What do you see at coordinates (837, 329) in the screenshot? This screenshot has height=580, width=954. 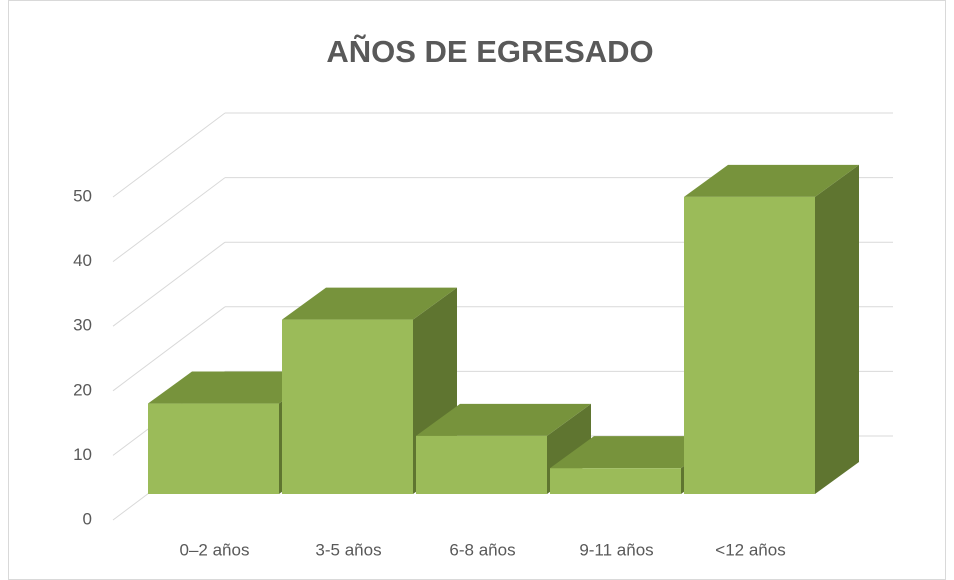 I see `bar-side` at bounding box center [837, 329].